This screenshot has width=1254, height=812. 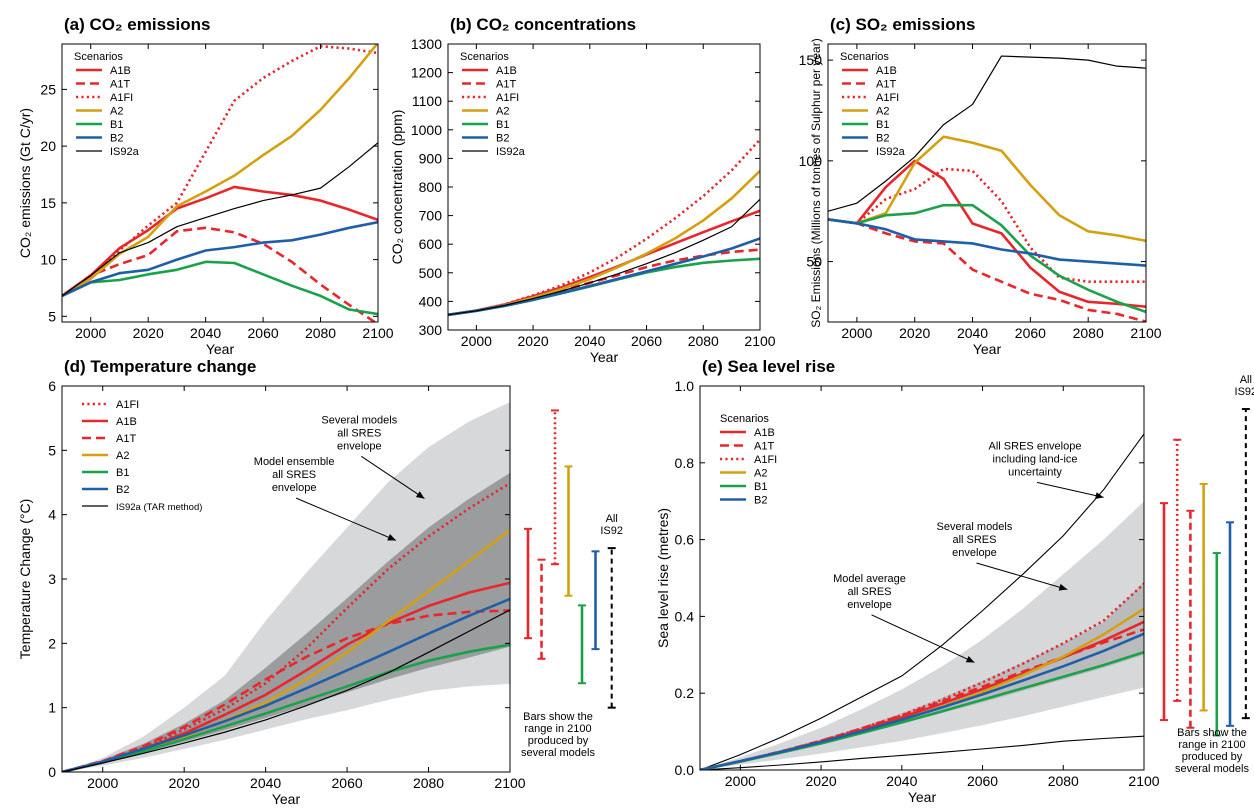 I want to click on y-tick-label: 500, so click(x=431, y=273).